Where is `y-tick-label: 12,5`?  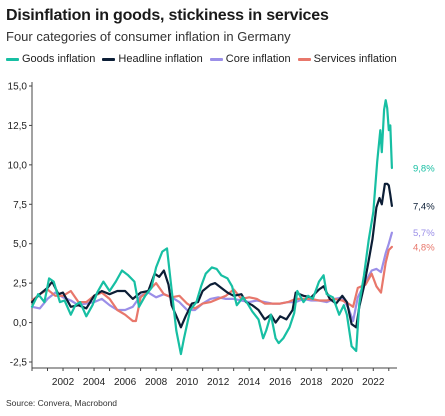
y-tick-label: 12,5 is located at coordinates (18, 126).